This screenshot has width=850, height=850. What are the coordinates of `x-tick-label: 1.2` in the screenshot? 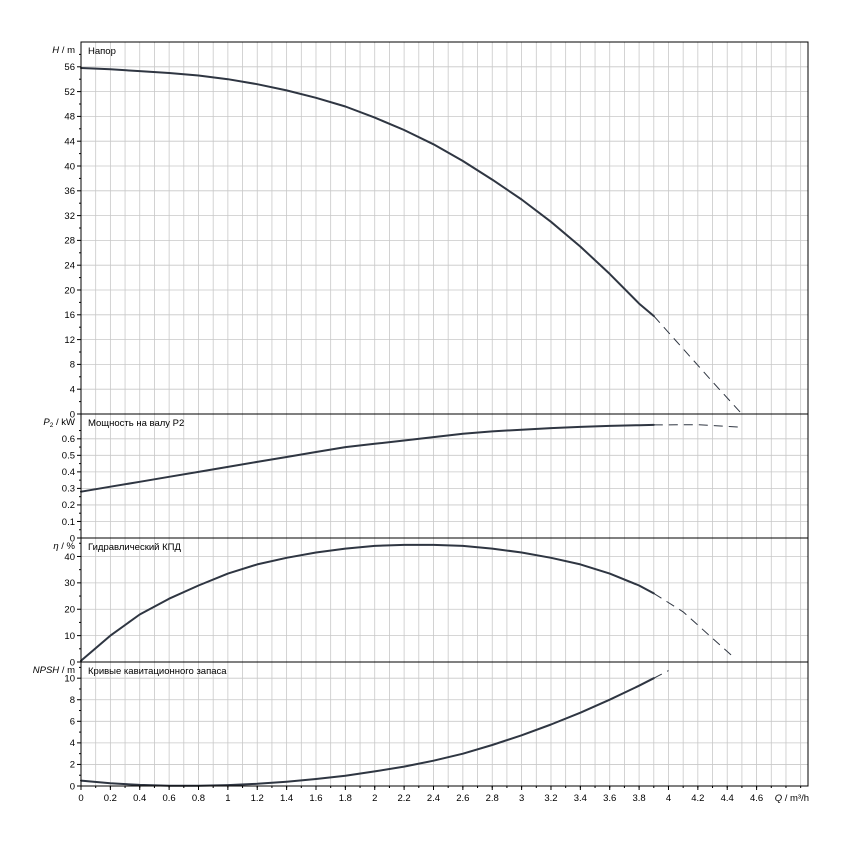 It's located at (257, 798).